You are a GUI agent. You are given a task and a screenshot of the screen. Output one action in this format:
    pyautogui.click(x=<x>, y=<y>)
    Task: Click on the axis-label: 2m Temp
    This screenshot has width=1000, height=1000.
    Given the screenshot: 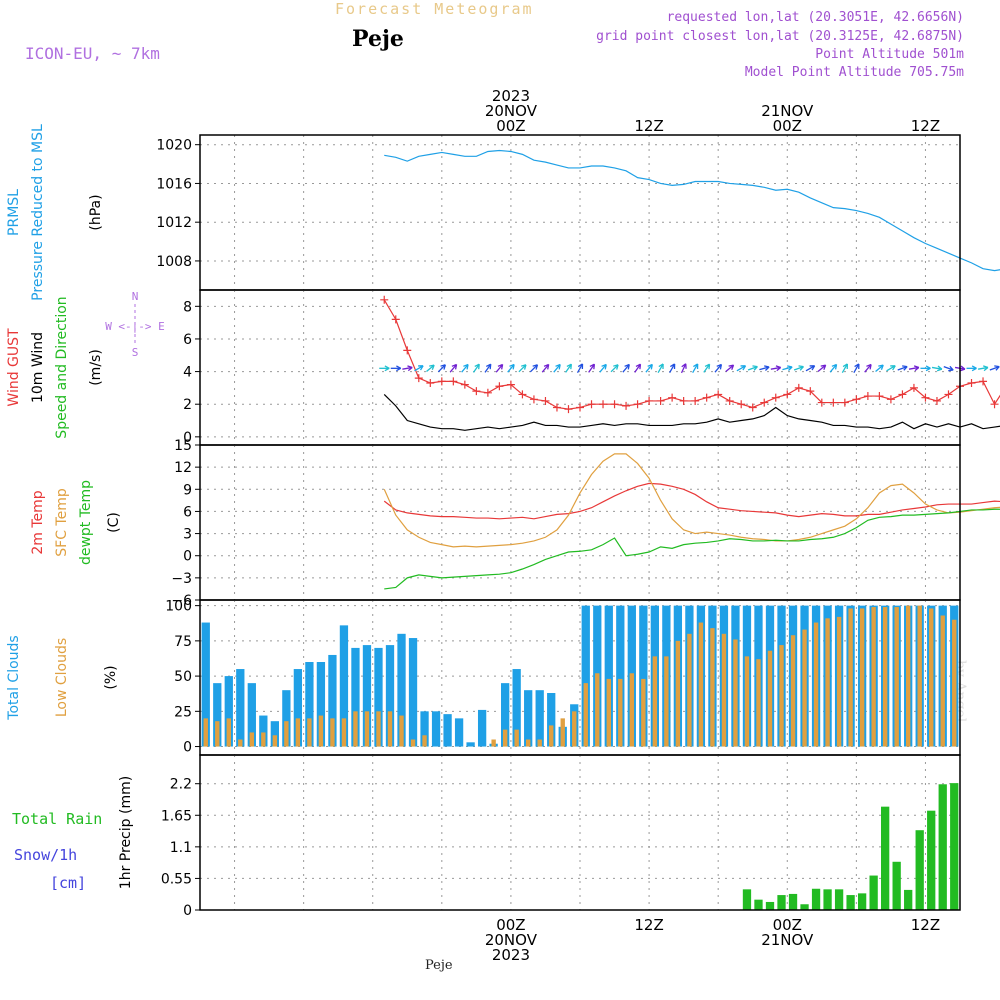 What is the action you would take?
    pyautogui.click(x=38, y=522)
    